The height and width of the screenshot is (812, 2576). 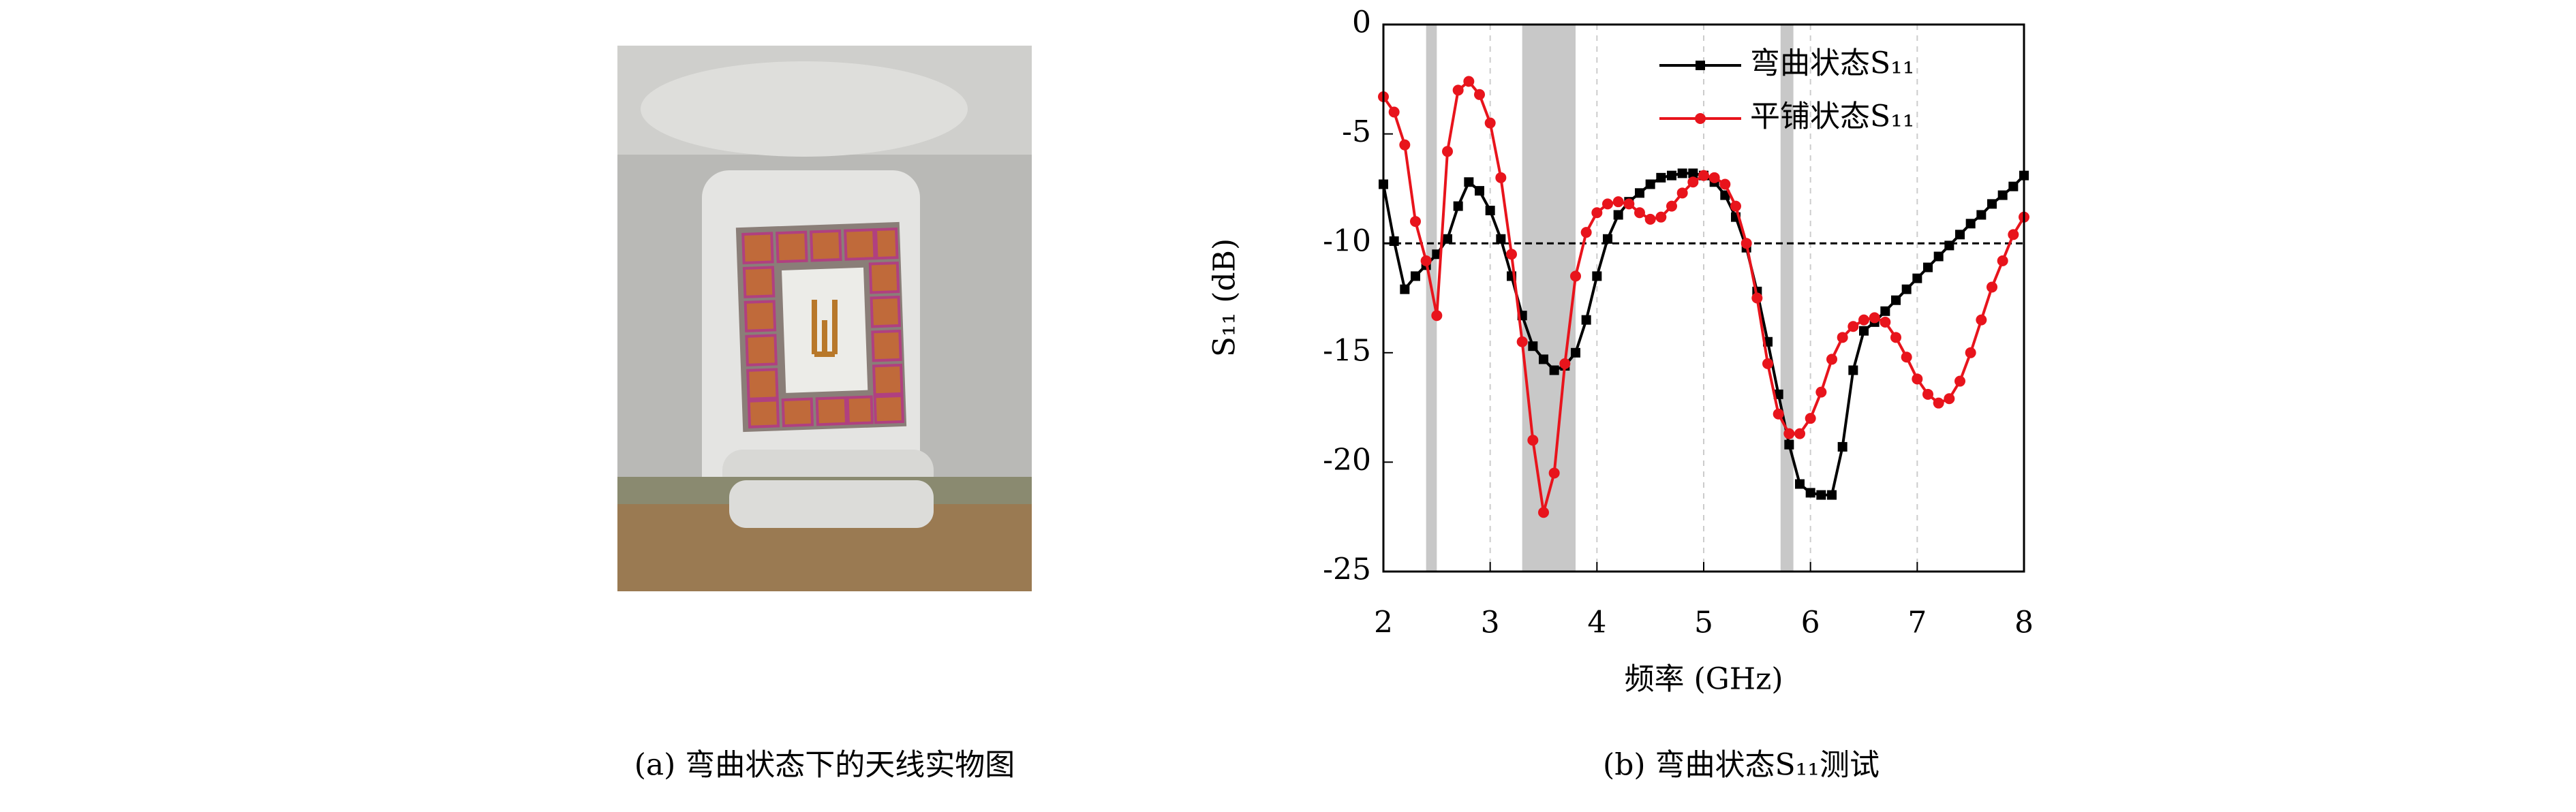 I want to click on x-tick-label: 5, so click(x=1704, y=623).